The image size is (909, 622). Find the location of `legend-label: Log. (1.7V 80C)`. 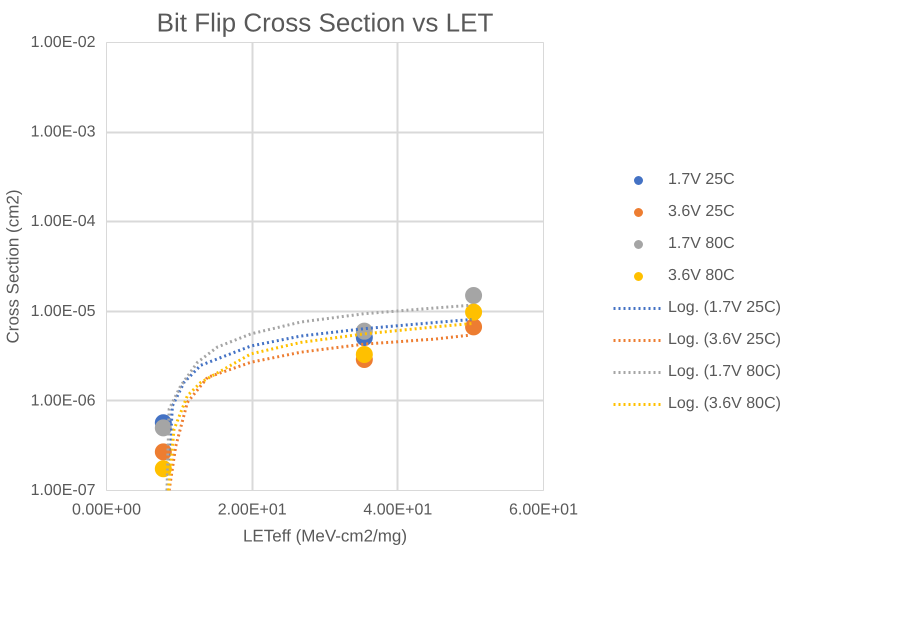

legend-label: Log. (1.7V 80C) is located at coordinates (724, 372).